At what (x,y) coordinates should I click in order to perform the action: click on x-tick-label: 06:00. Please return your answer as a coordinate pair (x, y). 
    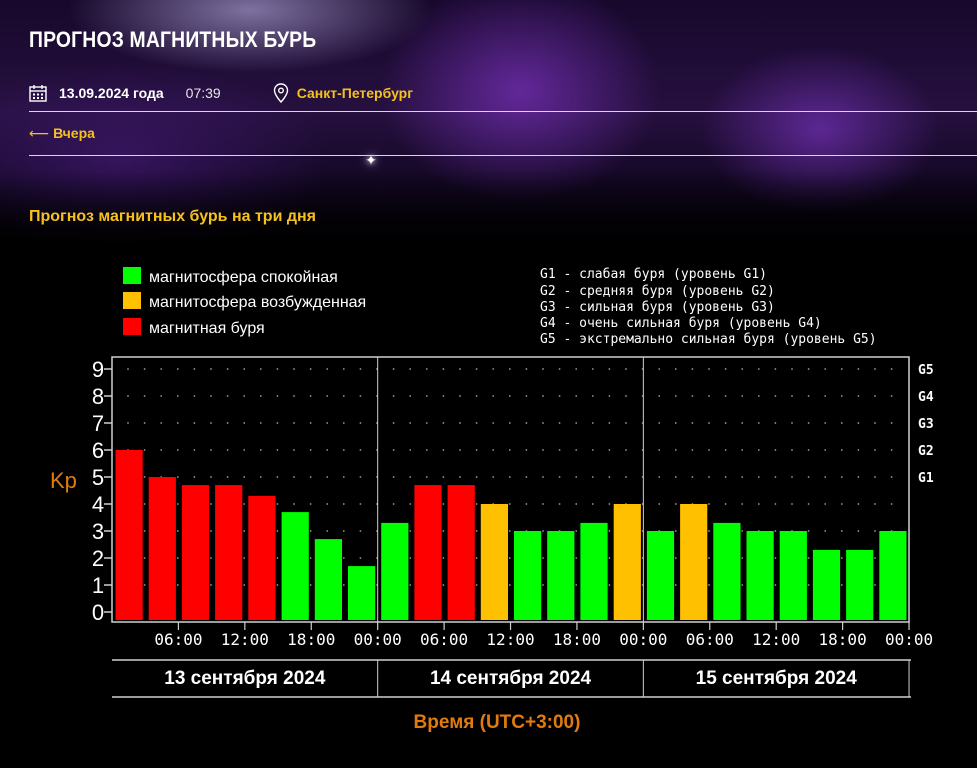
    Looking at the image, I should click on (444, 639).